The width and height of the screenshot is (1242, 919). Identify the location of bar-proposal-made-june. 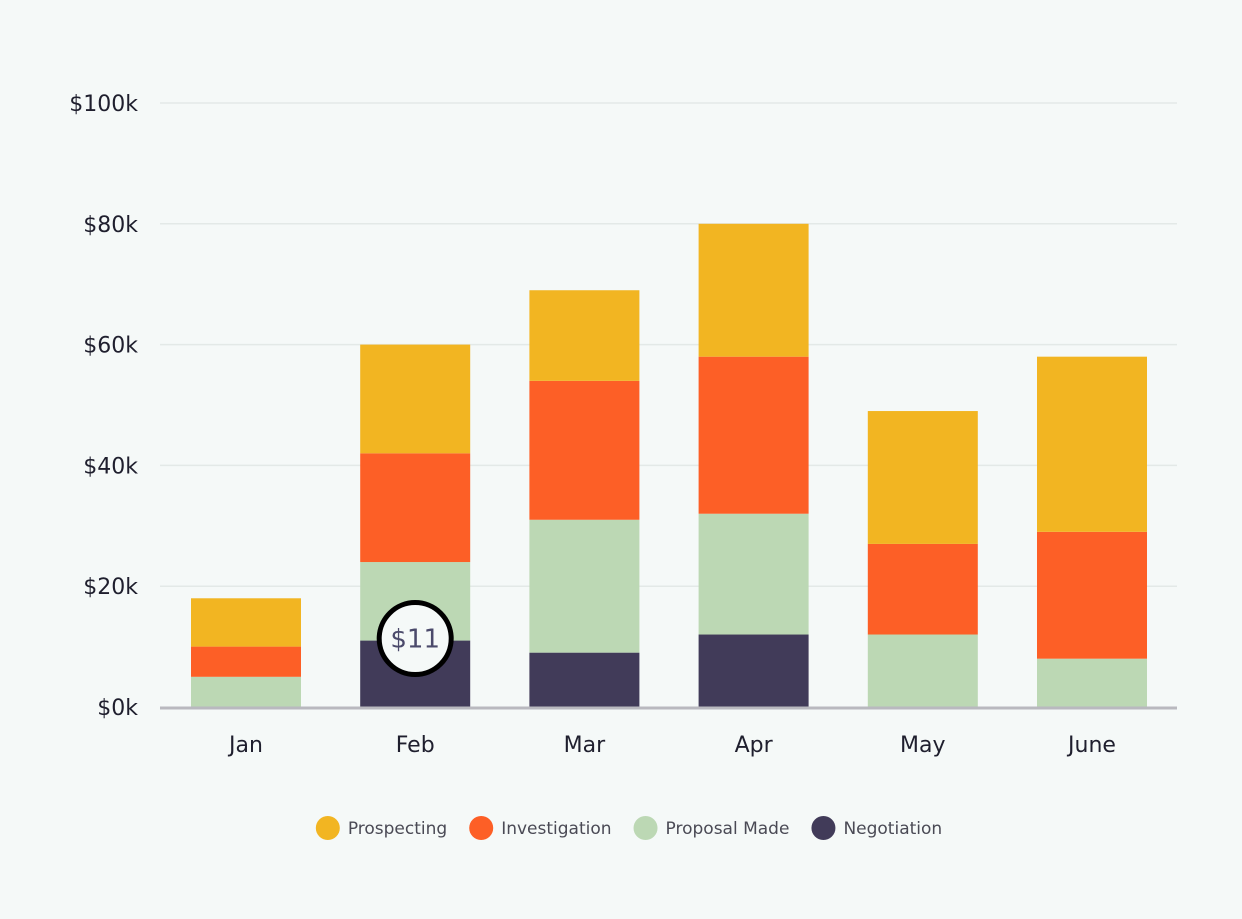
(1092, 682).